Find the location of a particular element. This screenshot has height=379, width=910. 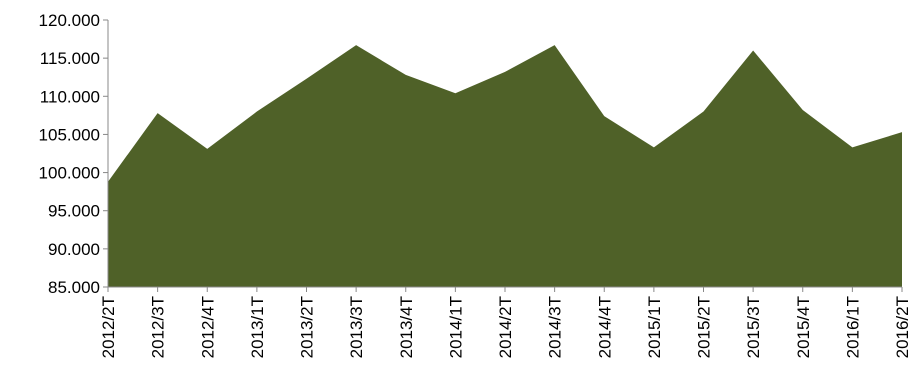

x-tick-label: 2015/4T is located at coordinates (803, 327).